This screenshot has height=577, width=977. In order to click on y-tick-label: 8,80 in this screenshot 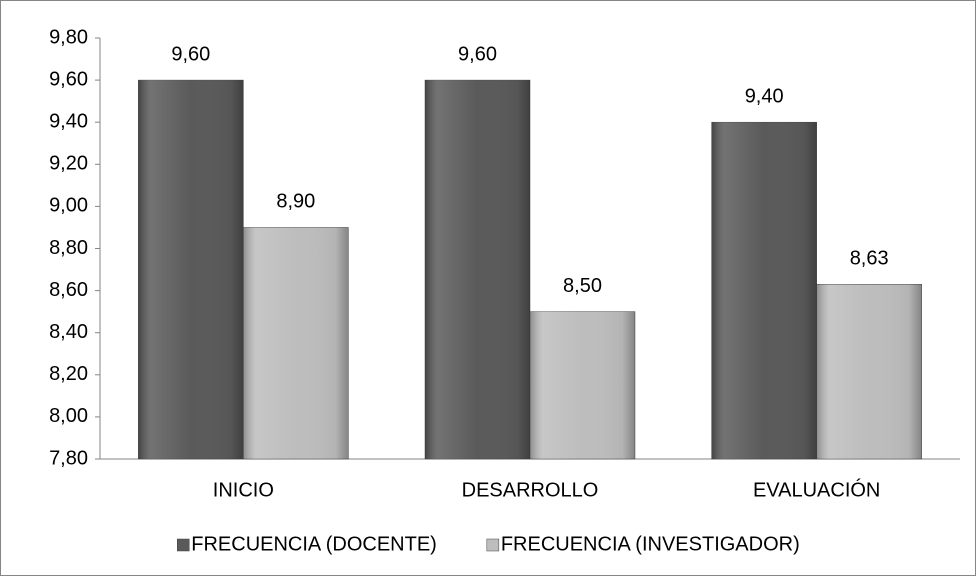, I will do `click(68, 248)`.